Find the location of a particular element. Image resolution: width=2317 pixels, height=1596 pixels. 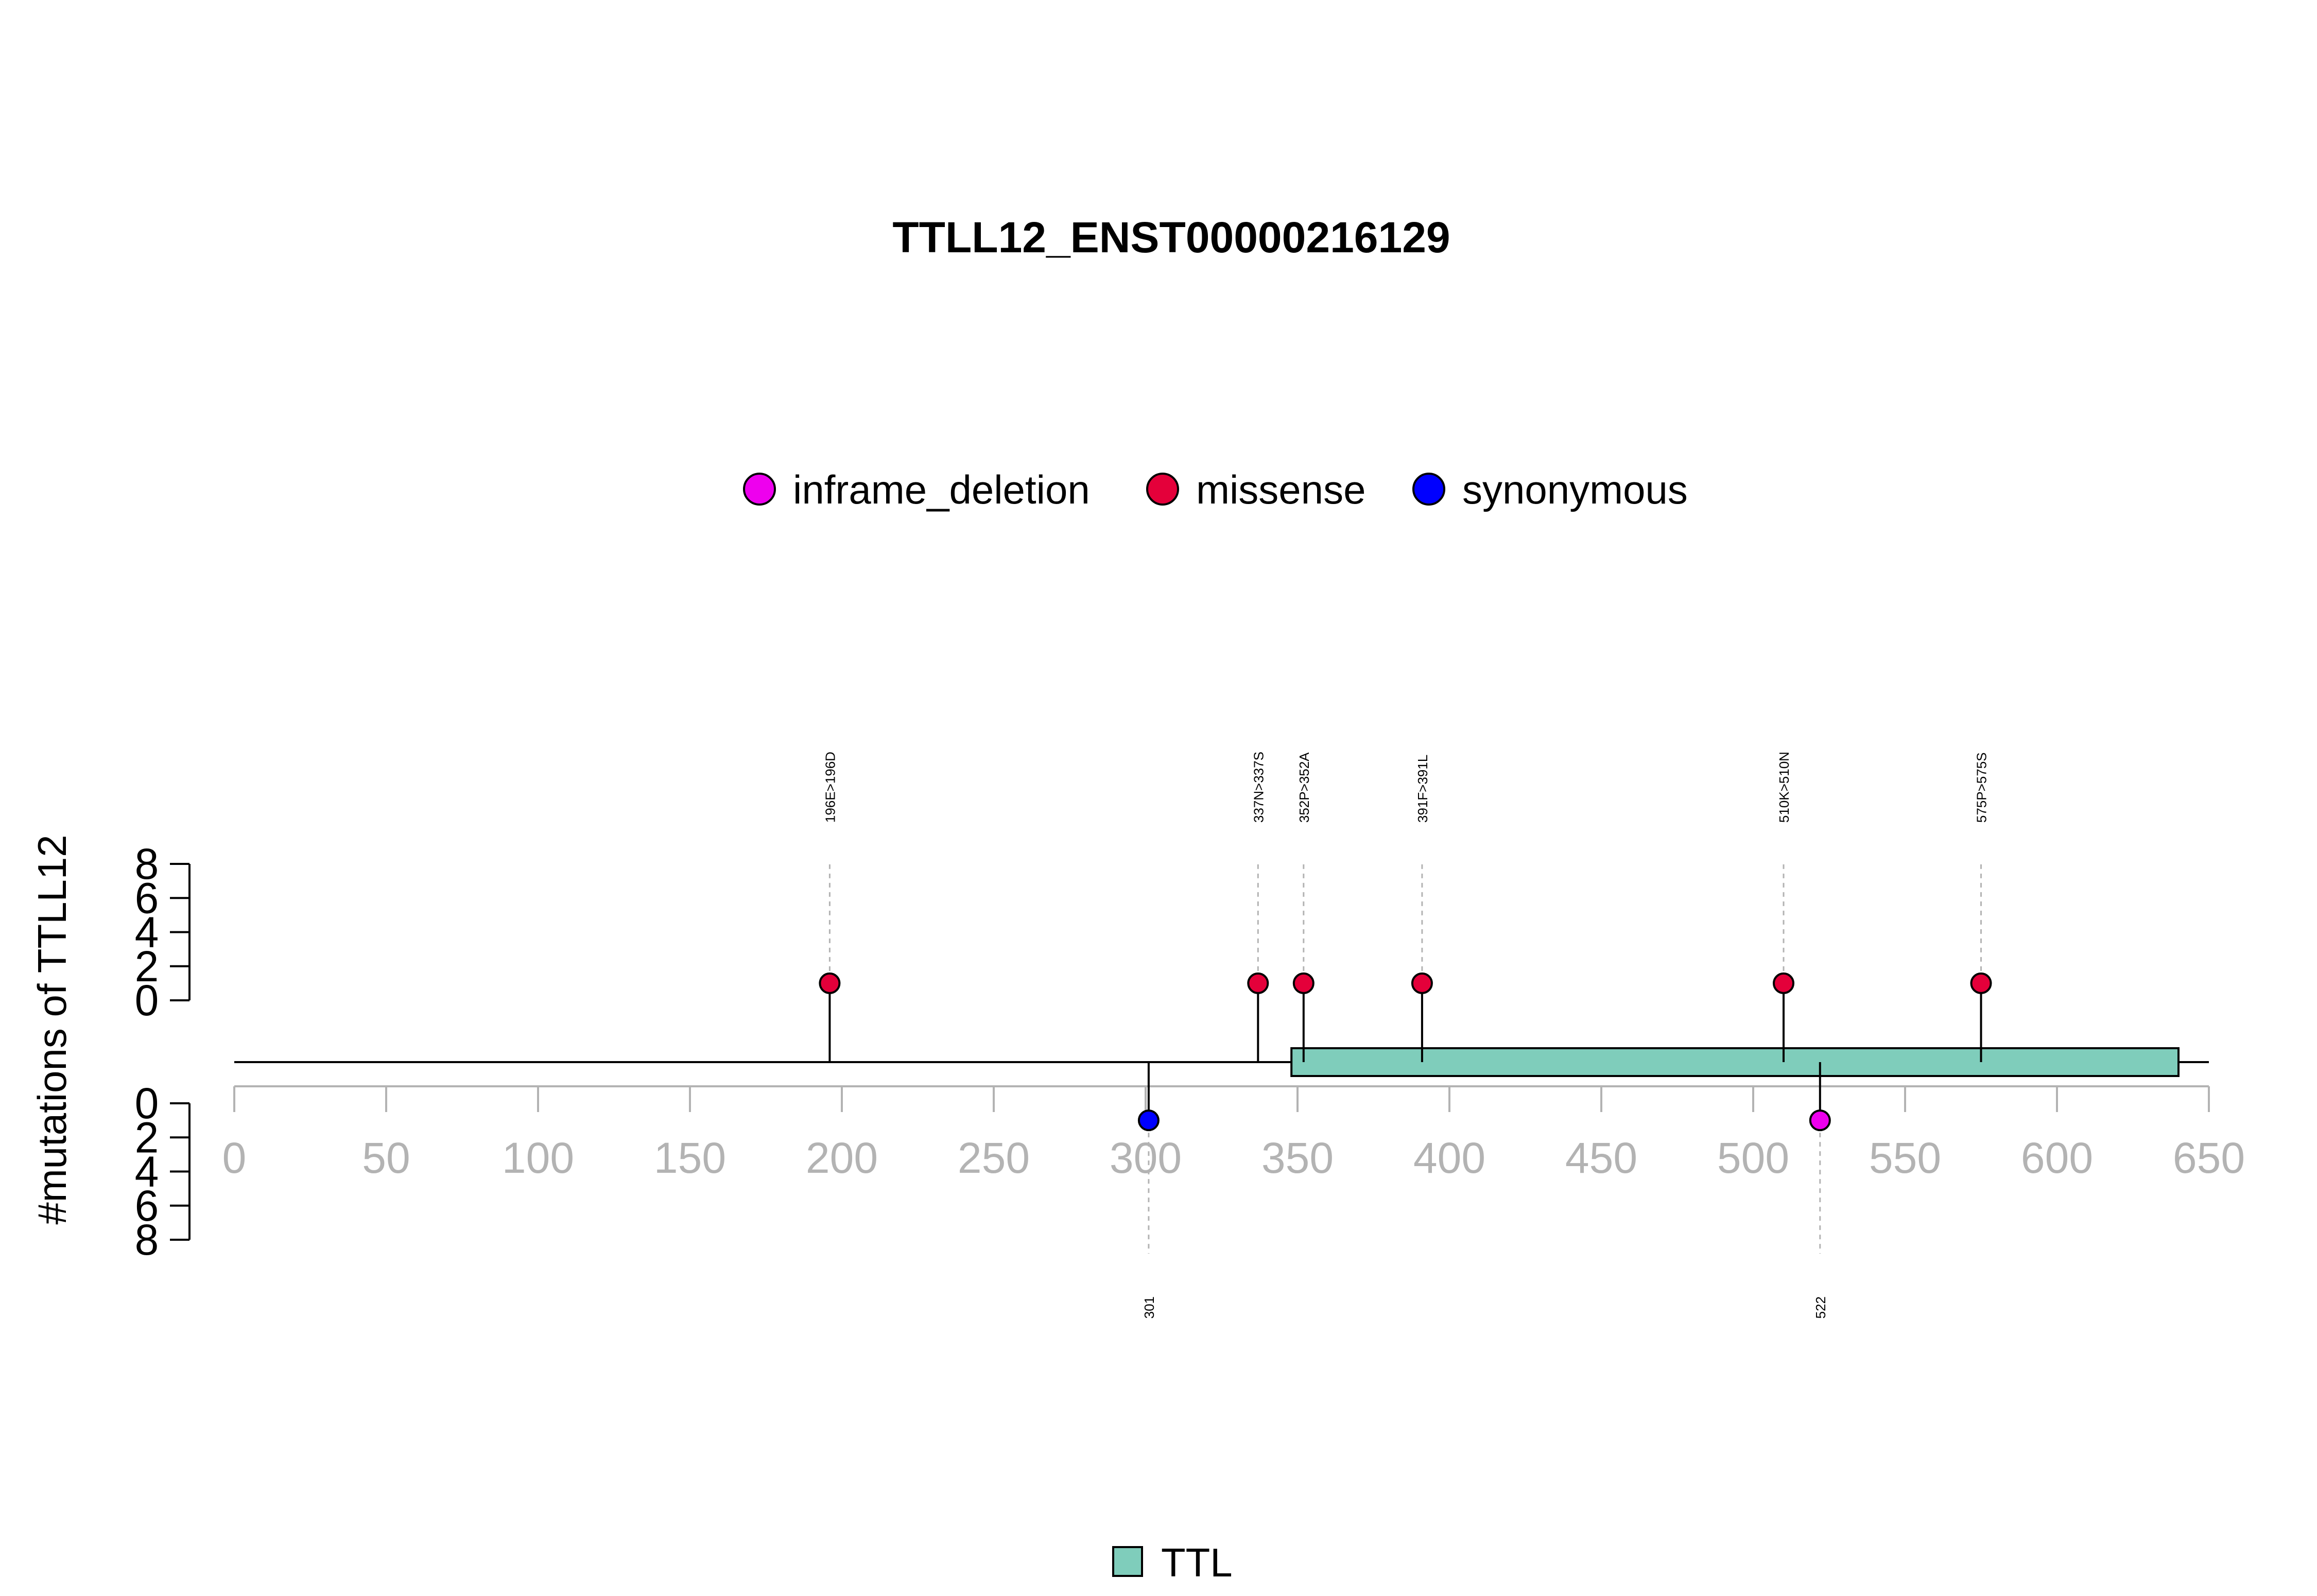

legend-inframe-deletion-label: inframe_deletion is located at coordinates (941, 490).